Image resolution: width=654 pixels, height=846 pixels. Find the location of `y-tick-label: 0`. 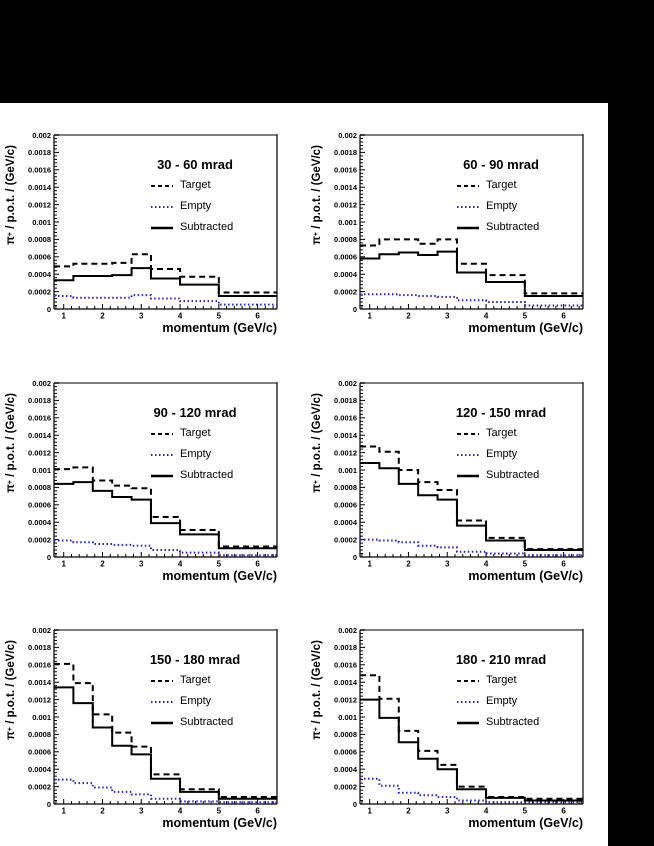

y-tick-label: 0 is located at coordinates (355, 309).